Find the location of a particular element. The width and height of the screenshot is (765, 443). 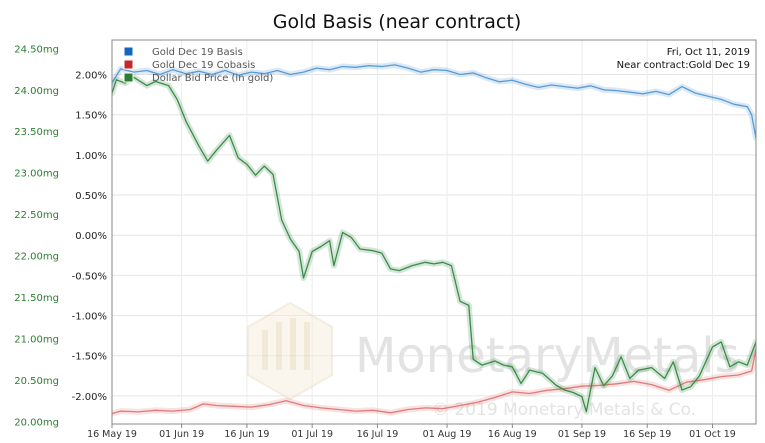

y-left-tick-label: 24.50mg is located at coordinates (36, 49).